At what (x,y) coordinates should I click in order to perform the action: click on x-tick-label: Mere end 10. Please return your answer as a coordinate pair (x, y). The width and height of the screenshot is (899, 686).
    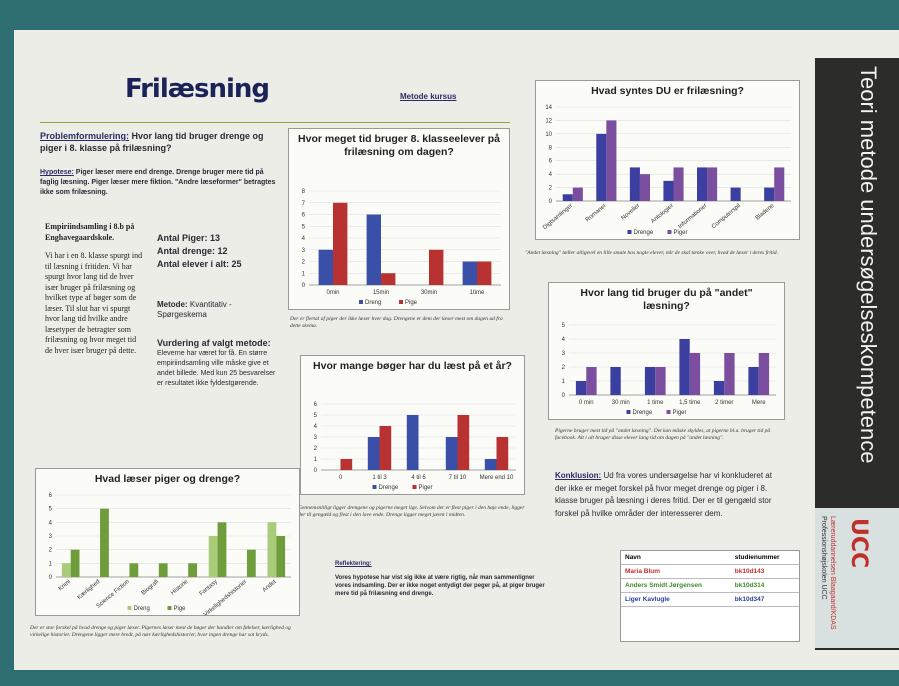
    Looking at the image, I should click on (497, 478).